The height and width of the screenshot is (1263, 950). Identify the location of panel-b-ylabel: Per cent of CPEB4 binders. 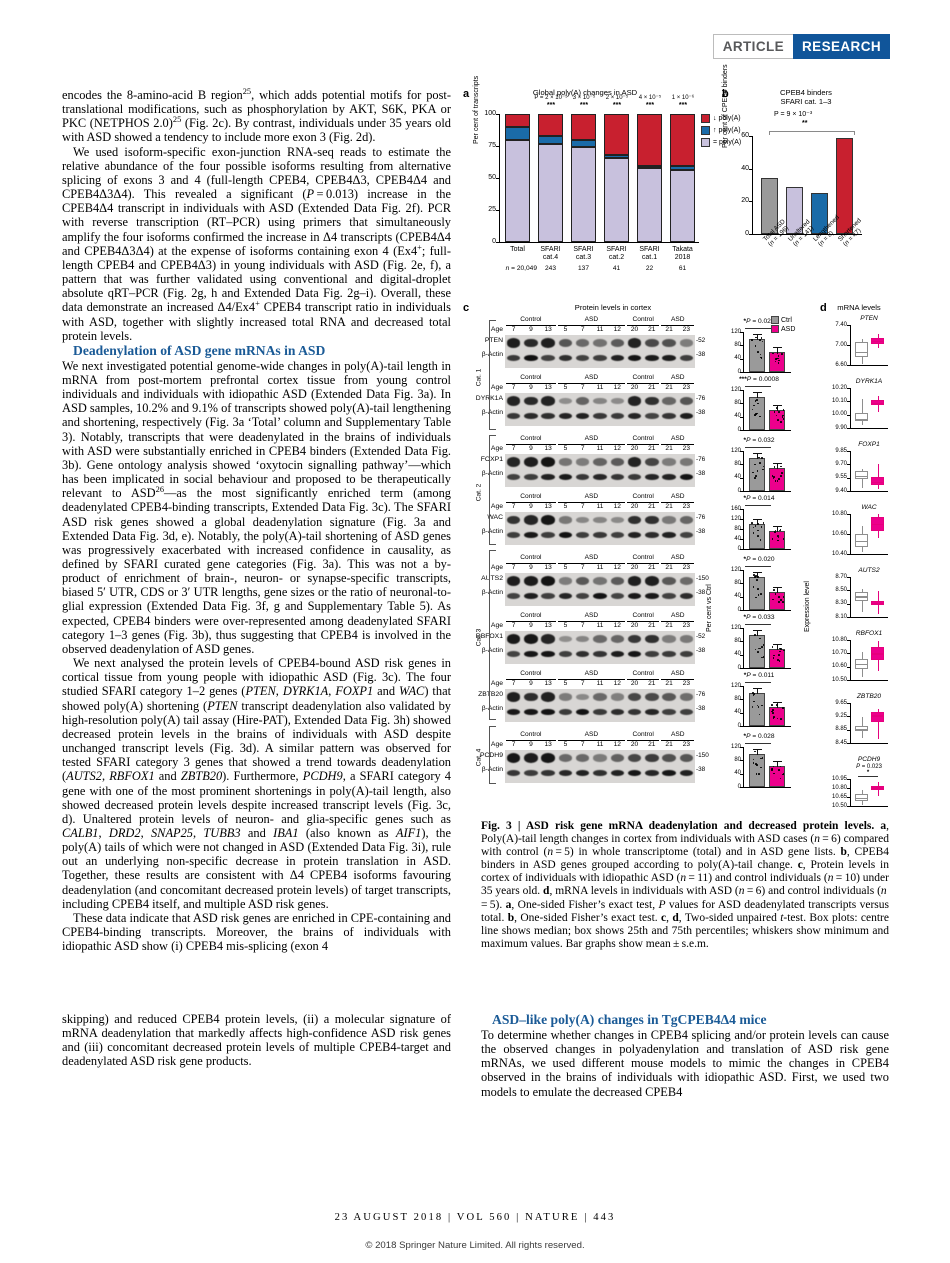
(725, 106).